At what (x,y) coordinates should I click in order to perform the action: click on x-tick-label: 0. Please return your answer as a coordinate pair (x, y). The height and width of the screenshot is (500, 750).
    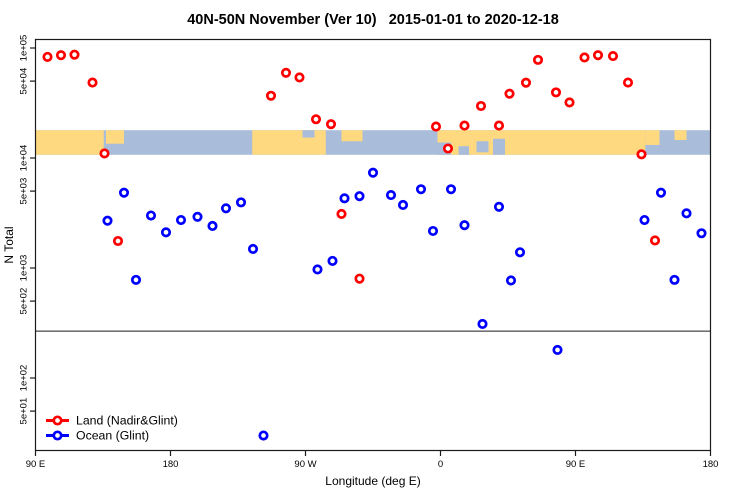
    Looking at the image, I should click on (440, 464).